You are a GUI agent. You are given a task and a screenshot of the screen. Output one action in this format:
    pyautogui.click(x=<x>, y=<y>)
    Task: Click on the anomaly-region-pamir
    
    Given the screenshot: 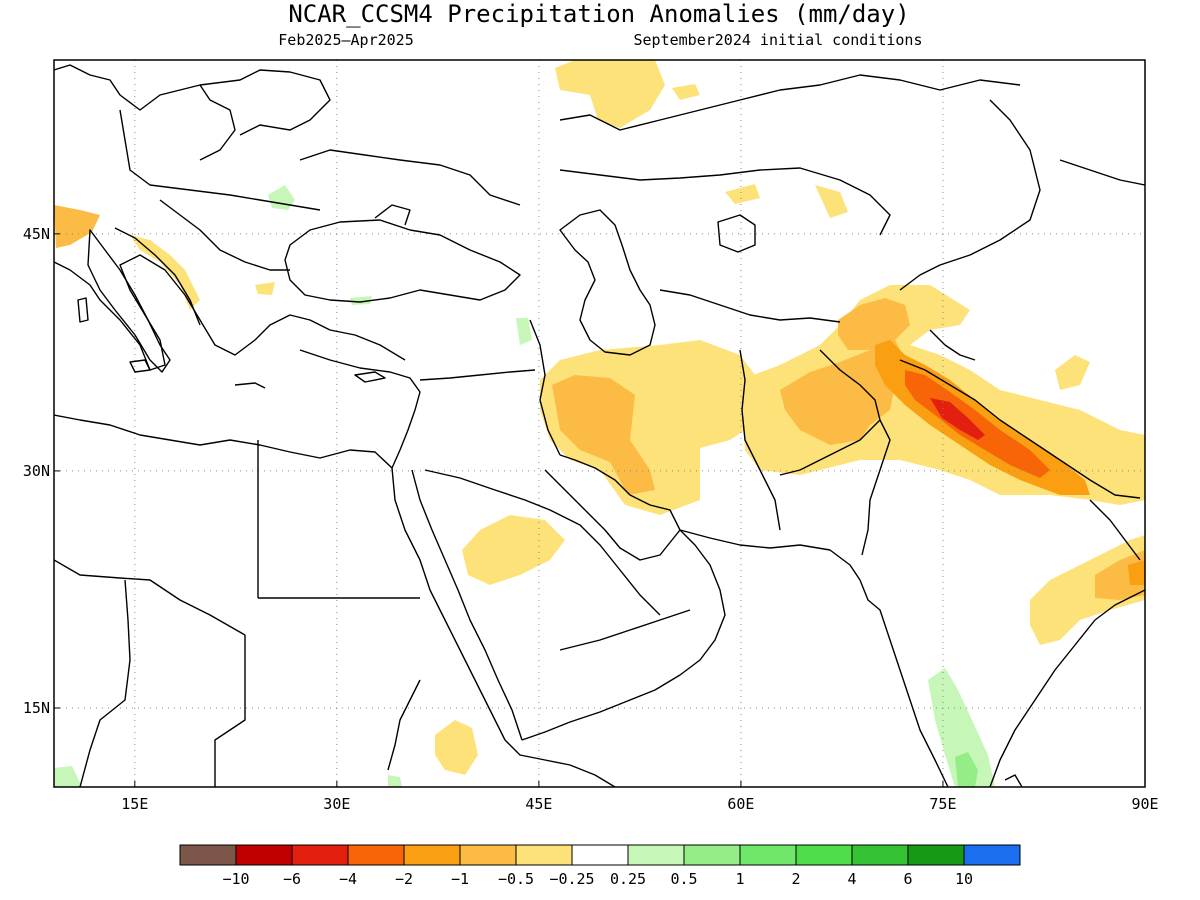 What is the action you would take?
    pyautogui.click(x=874, y=324)
    